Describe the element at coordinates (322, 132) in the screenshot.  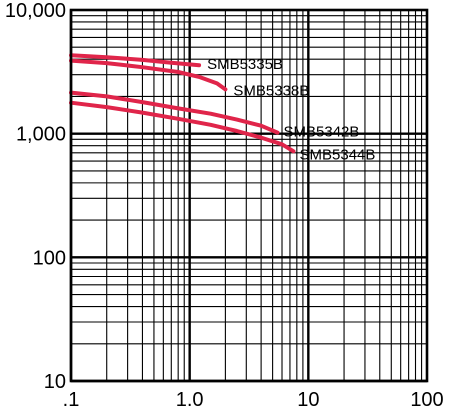
I see `series-label-smb5342b: SMB5342B` at that location.